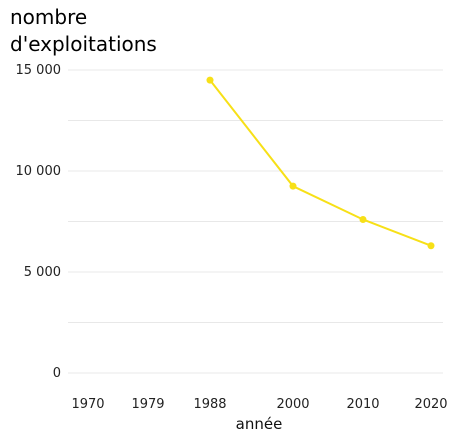 Image resolution: width=449 pixels, height=434 pixels. What do you see at coordinates (259, 404) in the screenshot?
I see `x-axis-ticks: 1970 1979 1988 2000 2010 2020` at bounding box center [259, 404].